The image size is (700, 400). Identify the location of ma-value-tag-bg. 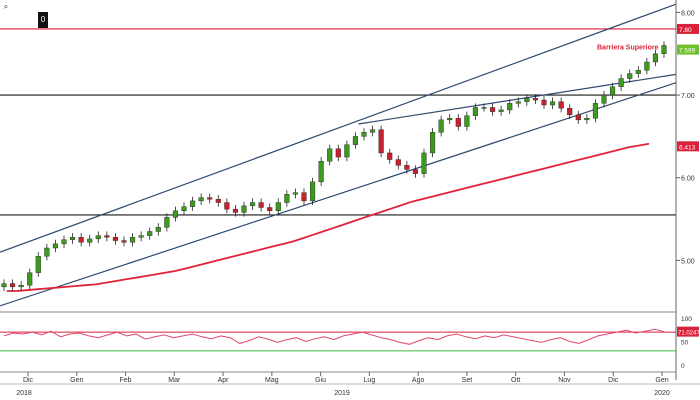
(688, 146).